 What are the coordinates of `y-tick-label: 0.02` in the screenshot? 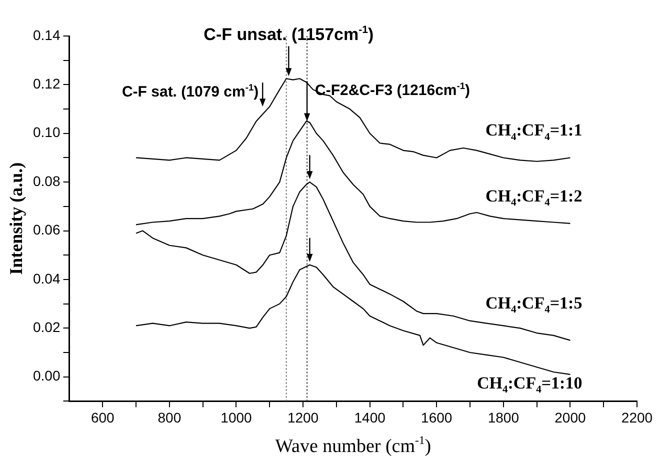 It's located at (46, 327).